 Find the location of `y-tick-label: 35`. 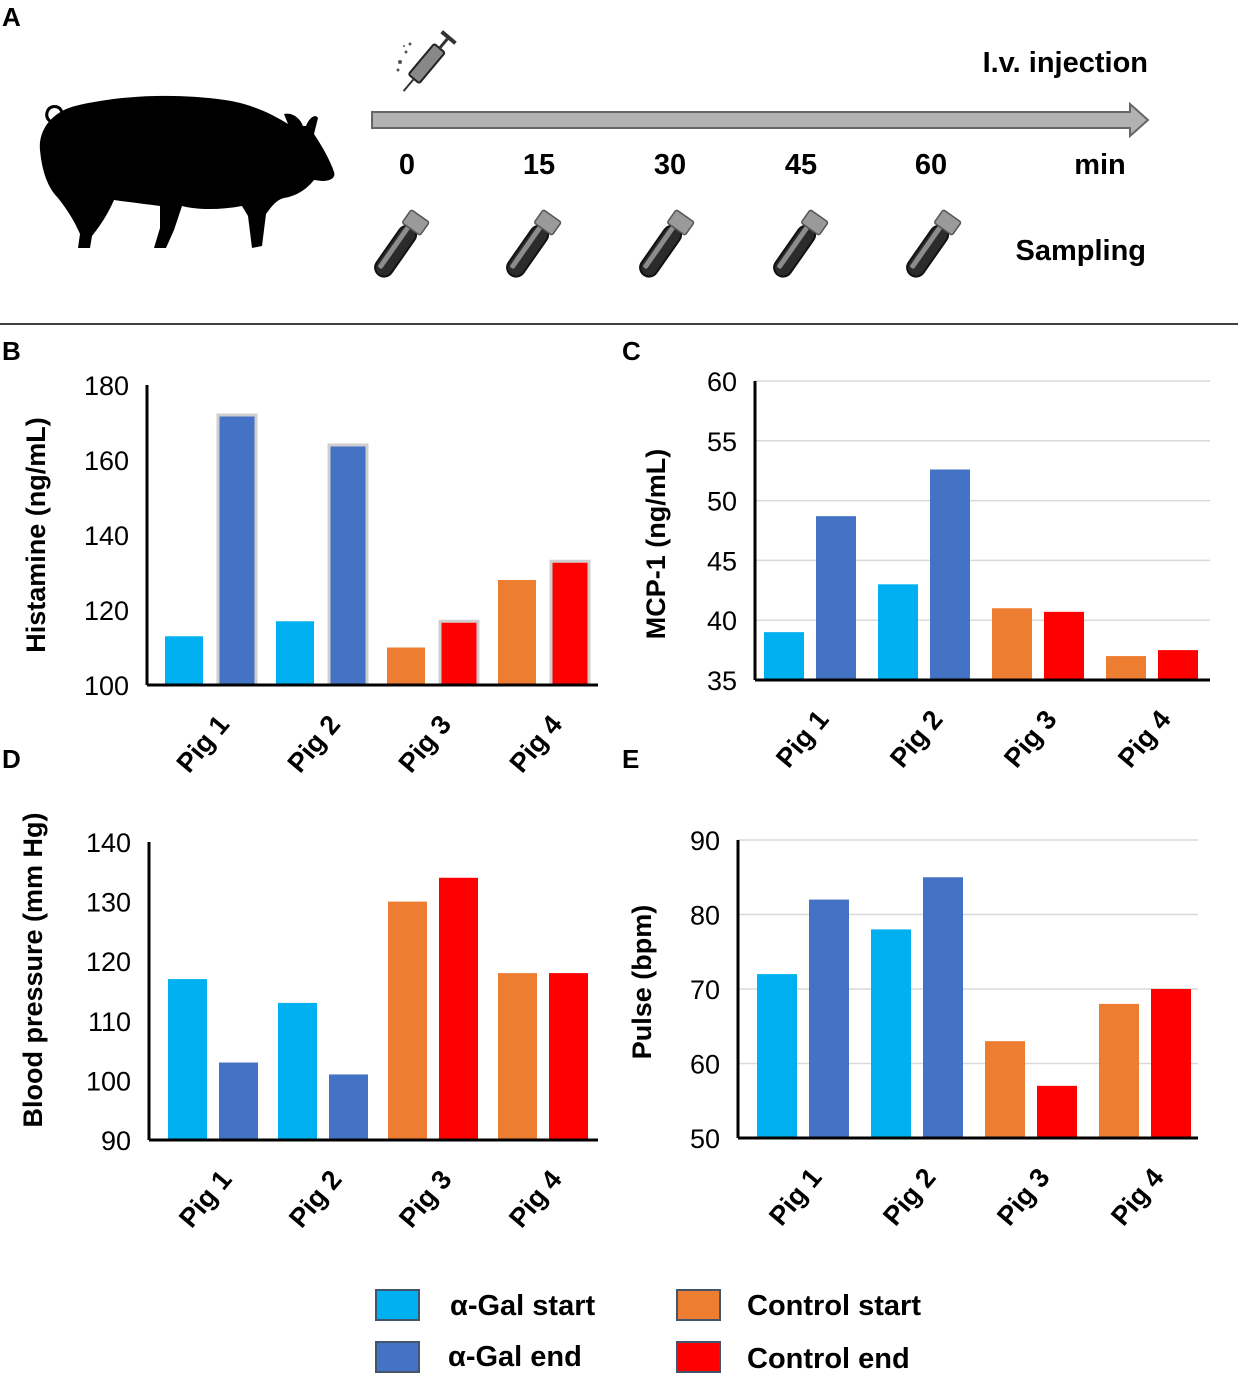

y-tick-label: 35 is located at coordinates (722, 681).